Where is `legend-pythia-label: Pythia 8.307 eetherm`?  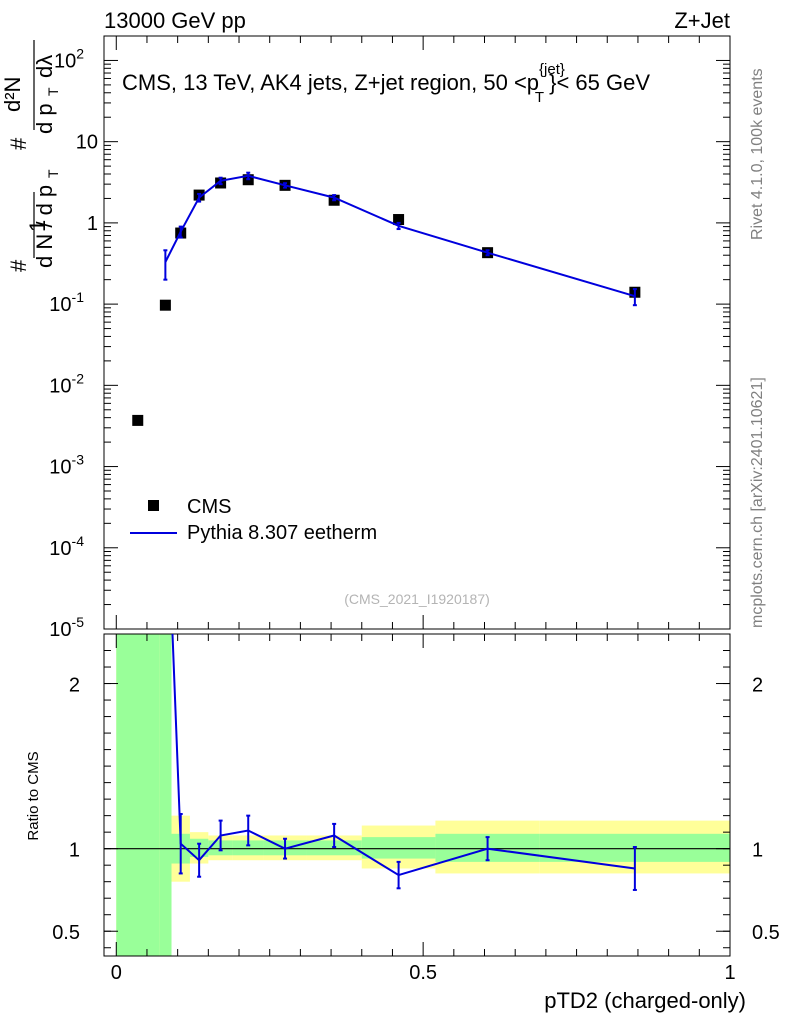 legend-pythia-label: Pythia 8.307 eetherm is located at coordinates (282, 533).